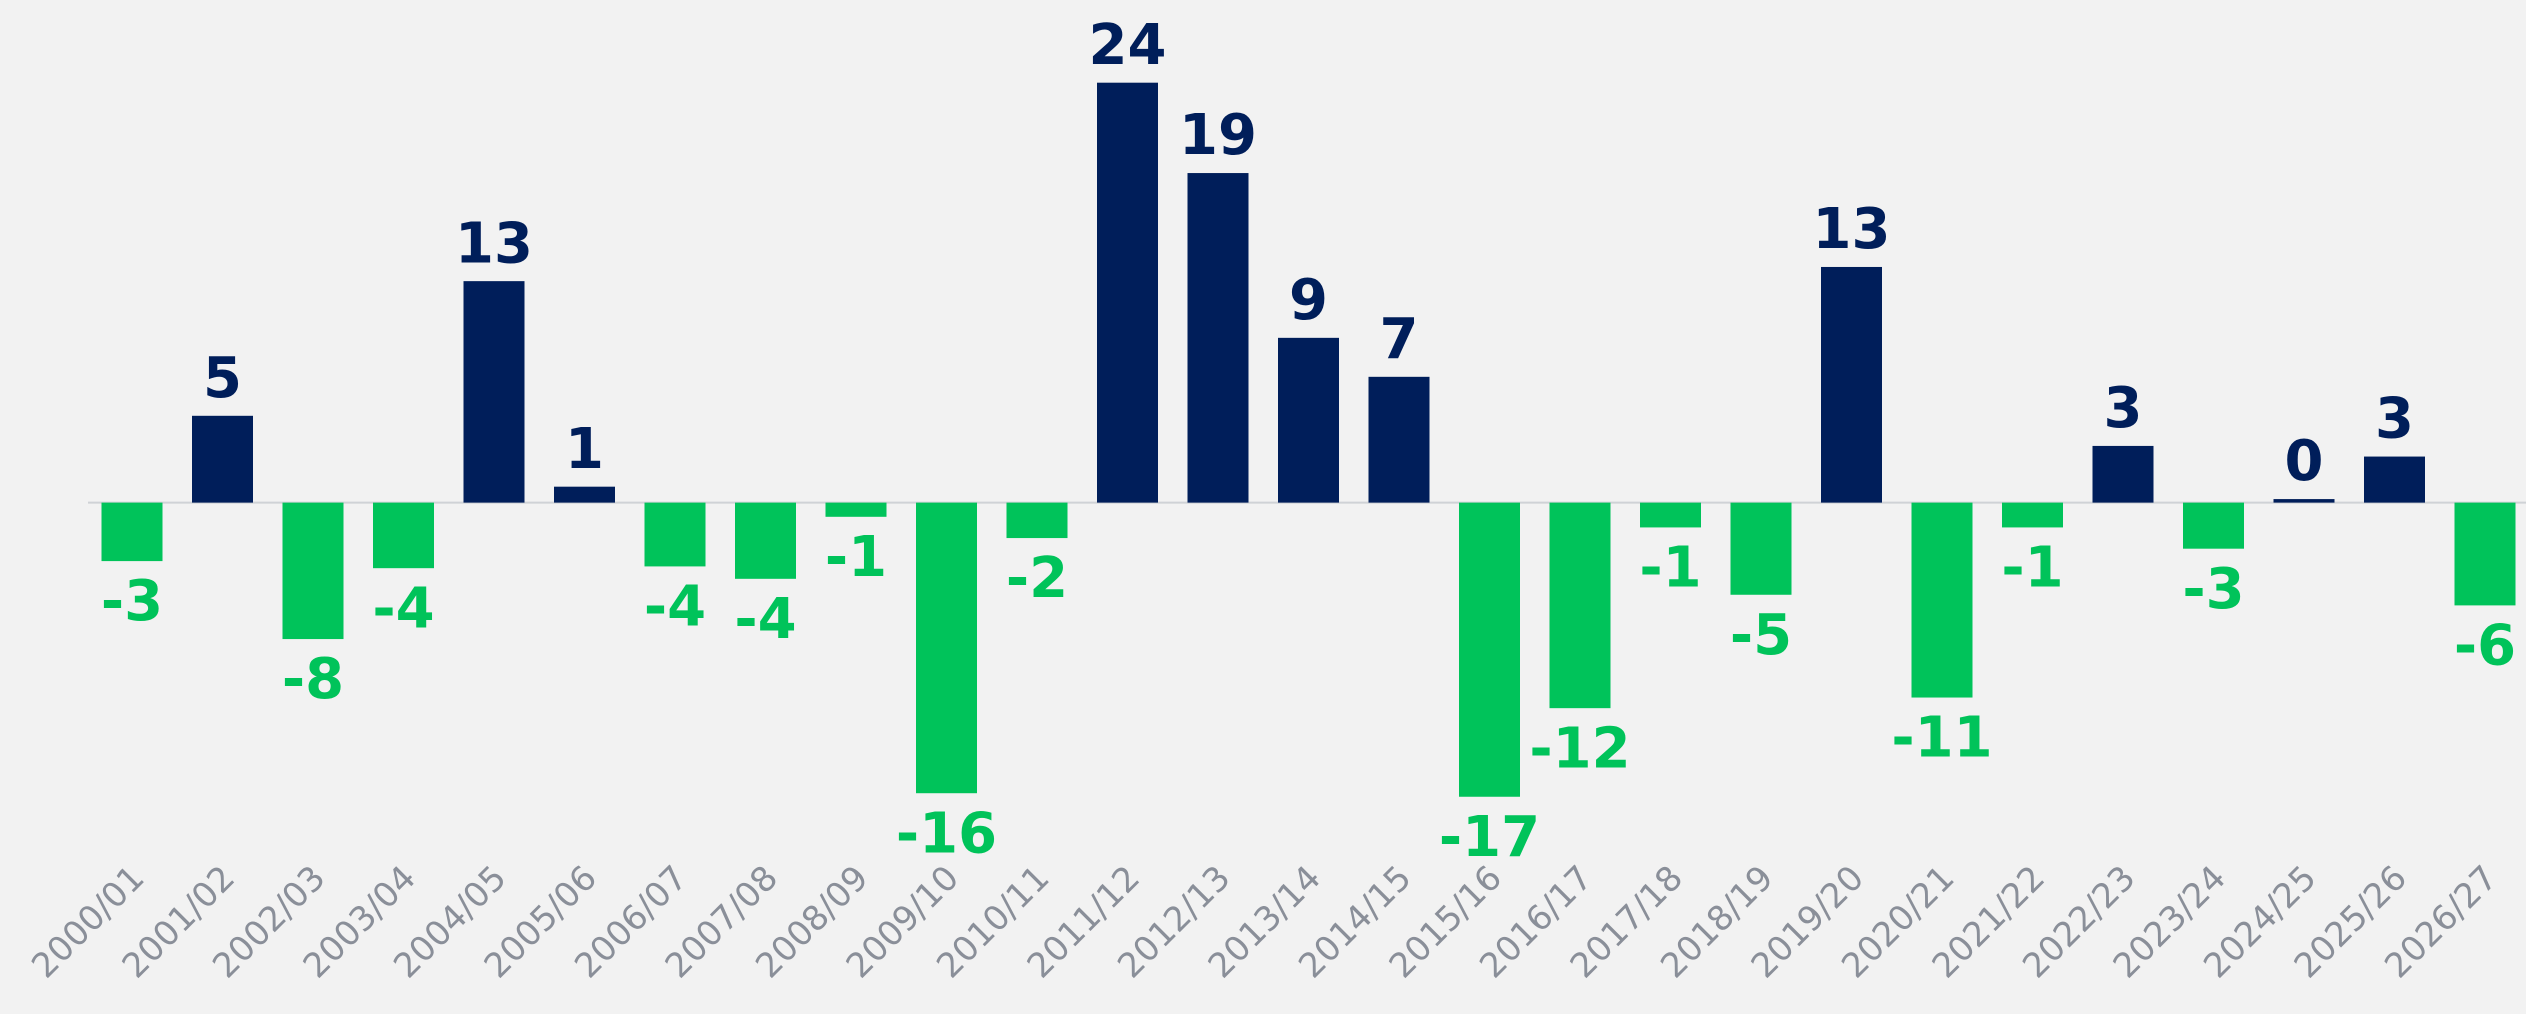 The width and height of the screenshot is (2526, 1014). I want to click on value-label: -8, so click(313, 679).